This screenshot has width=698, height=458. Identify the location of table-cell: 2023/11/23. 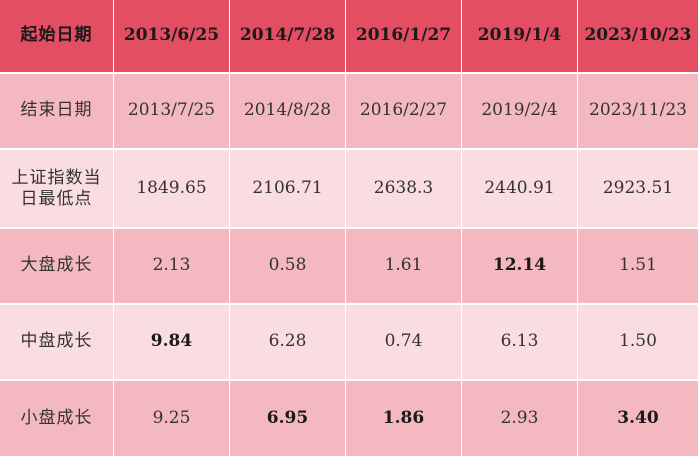
(638, 112).